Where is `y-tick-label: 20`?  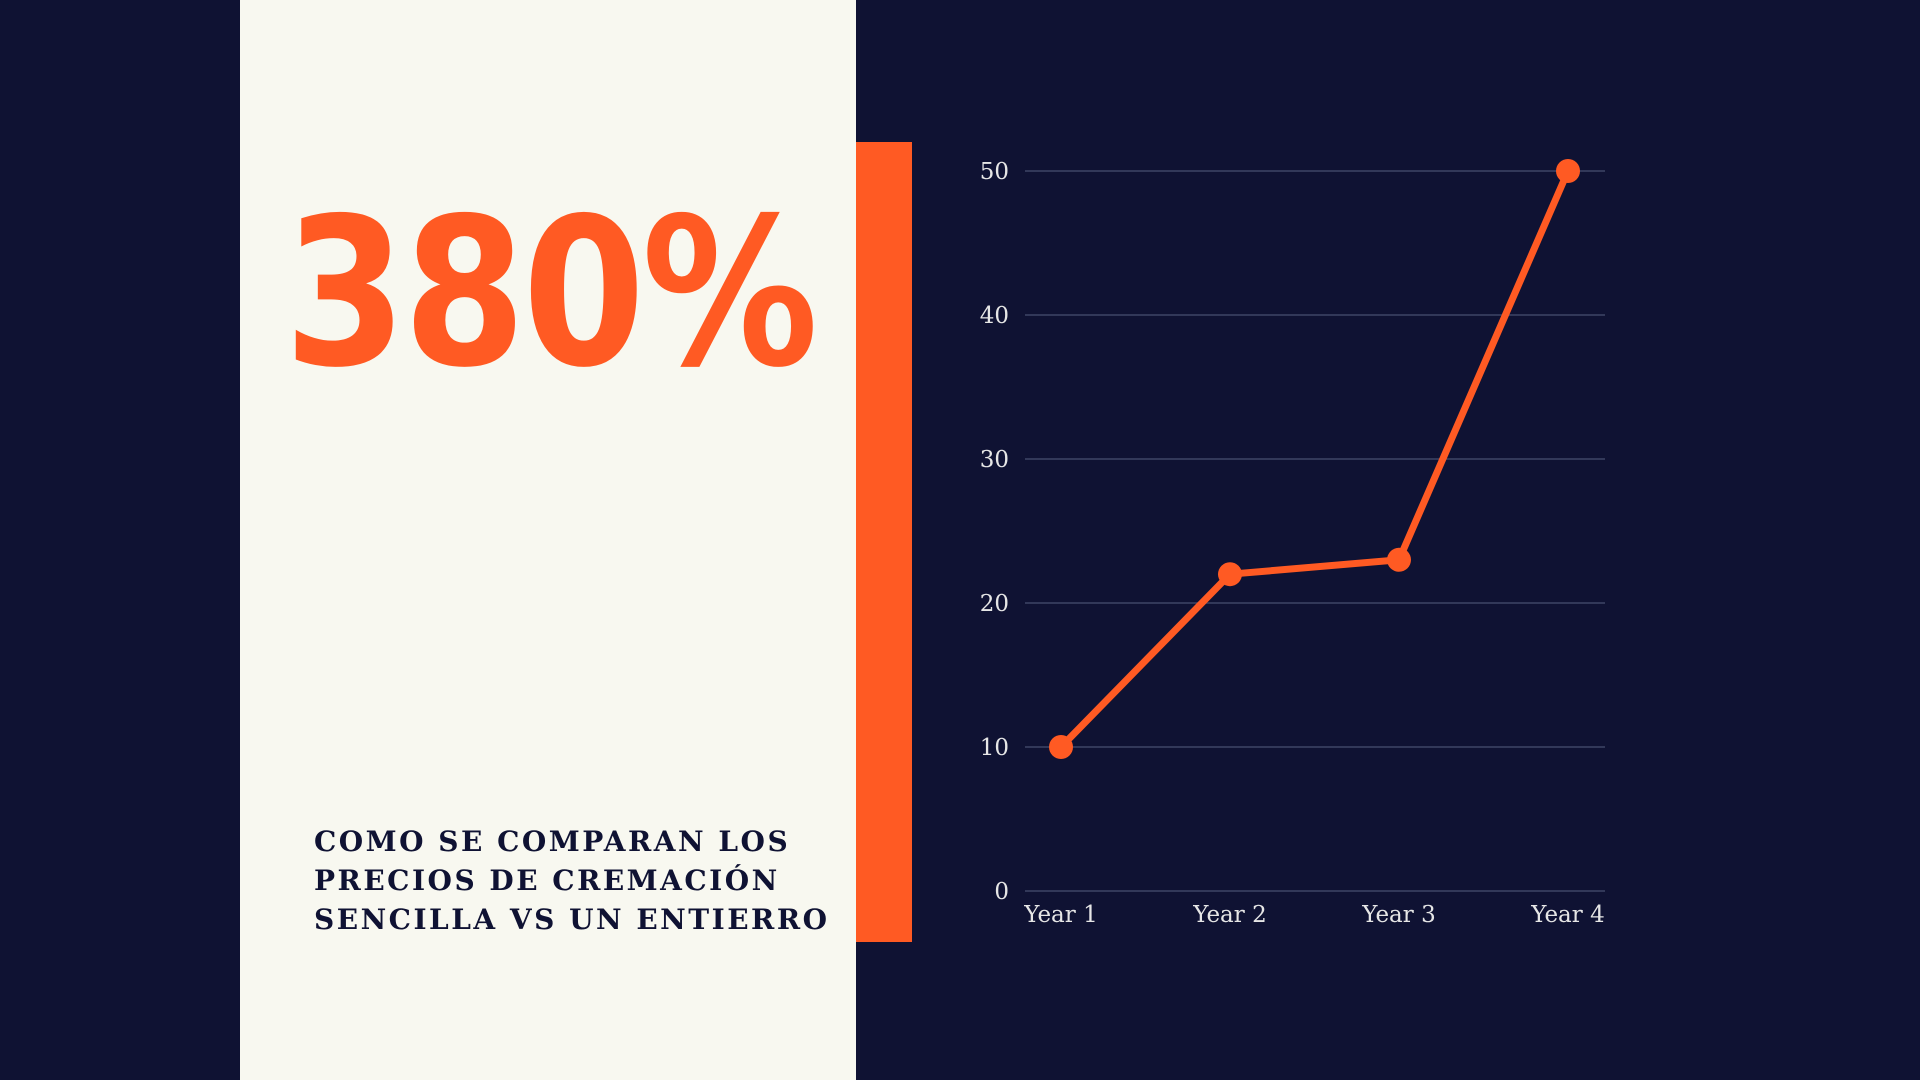 y-tick-label: 20 is located at coordinates (994, 604).